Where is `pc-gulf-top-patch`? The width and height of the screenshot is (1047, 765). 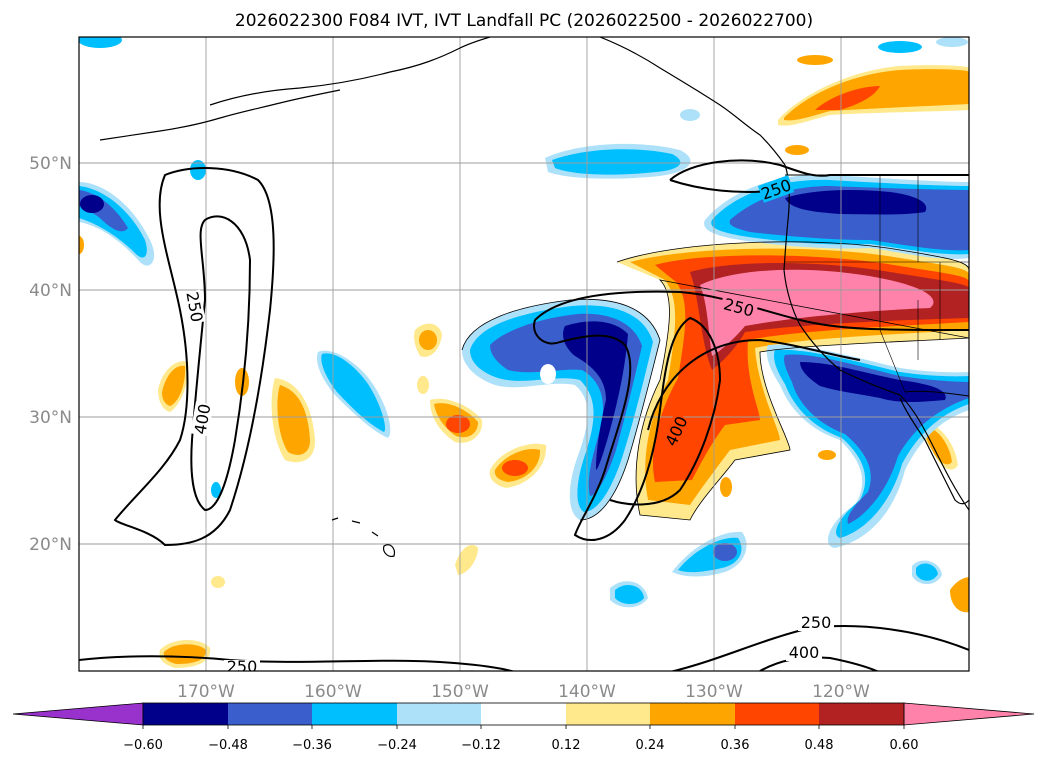 pc-gulf-top-patch is located at coordinates (100, 42).